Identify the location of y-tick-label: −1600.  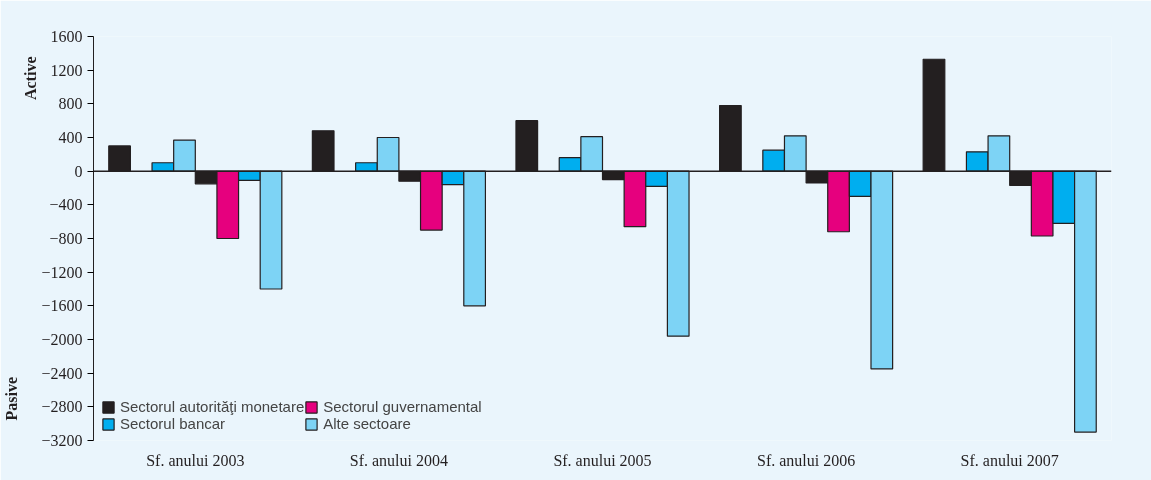
(62, 306).